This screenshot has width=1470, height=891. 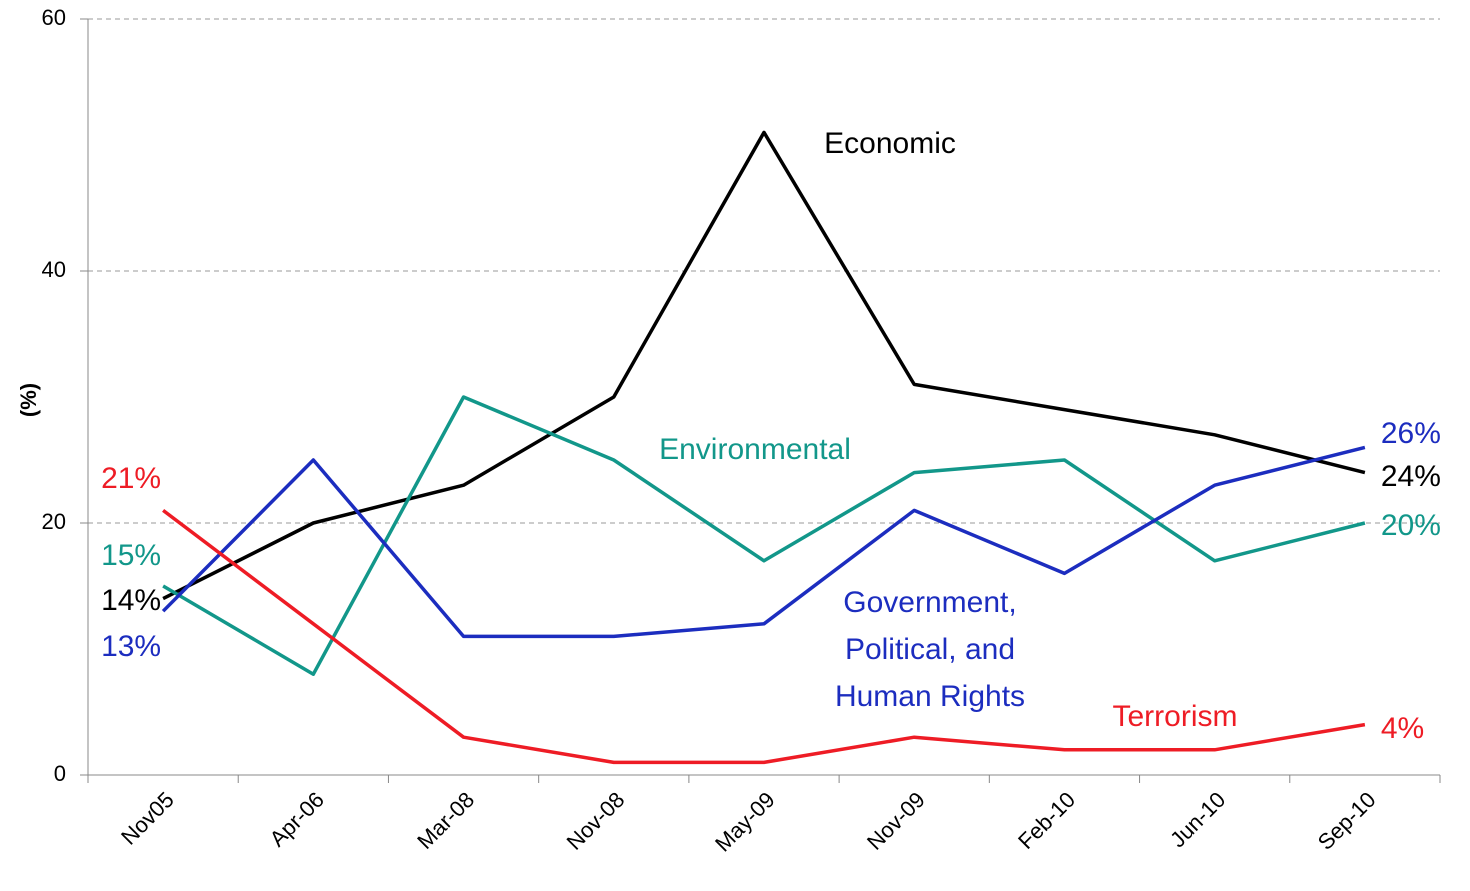 What do you see at coordinates (131, 478) in the screenshot?
I see `data-label: 21%` at bounding box center [131, 478].